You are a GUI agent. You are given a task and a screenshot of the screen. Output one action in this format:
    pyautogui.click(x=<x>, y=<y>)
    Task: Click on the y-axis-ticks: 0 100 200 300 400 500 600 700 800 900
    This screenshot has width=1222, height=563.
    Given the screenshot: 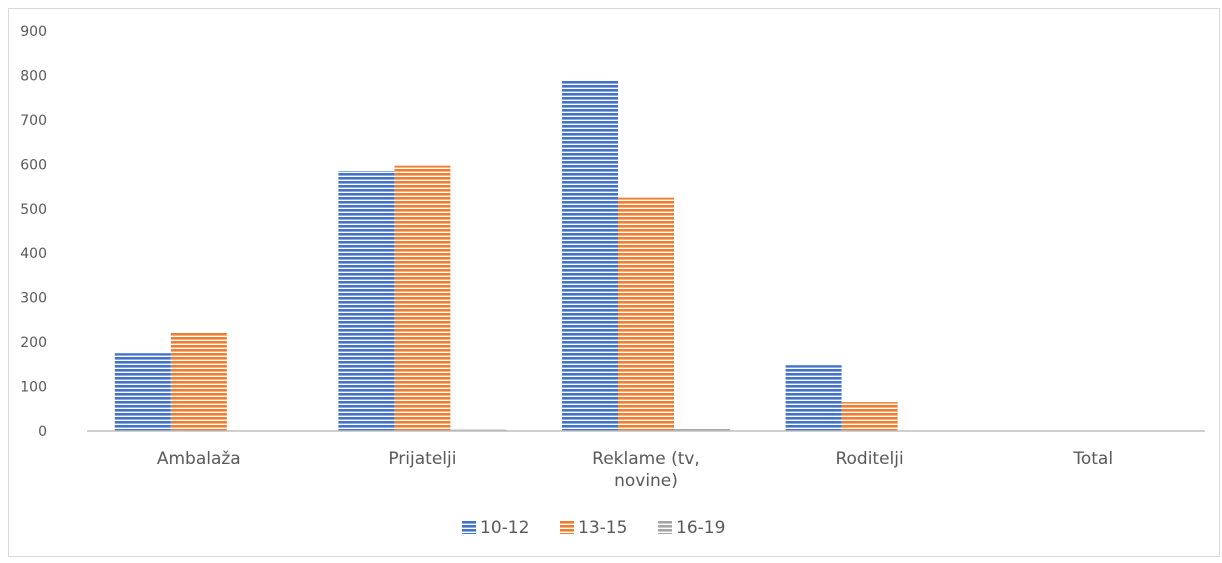 What is the action you would take?
    pyautogui.click(x=33, y=232)
    